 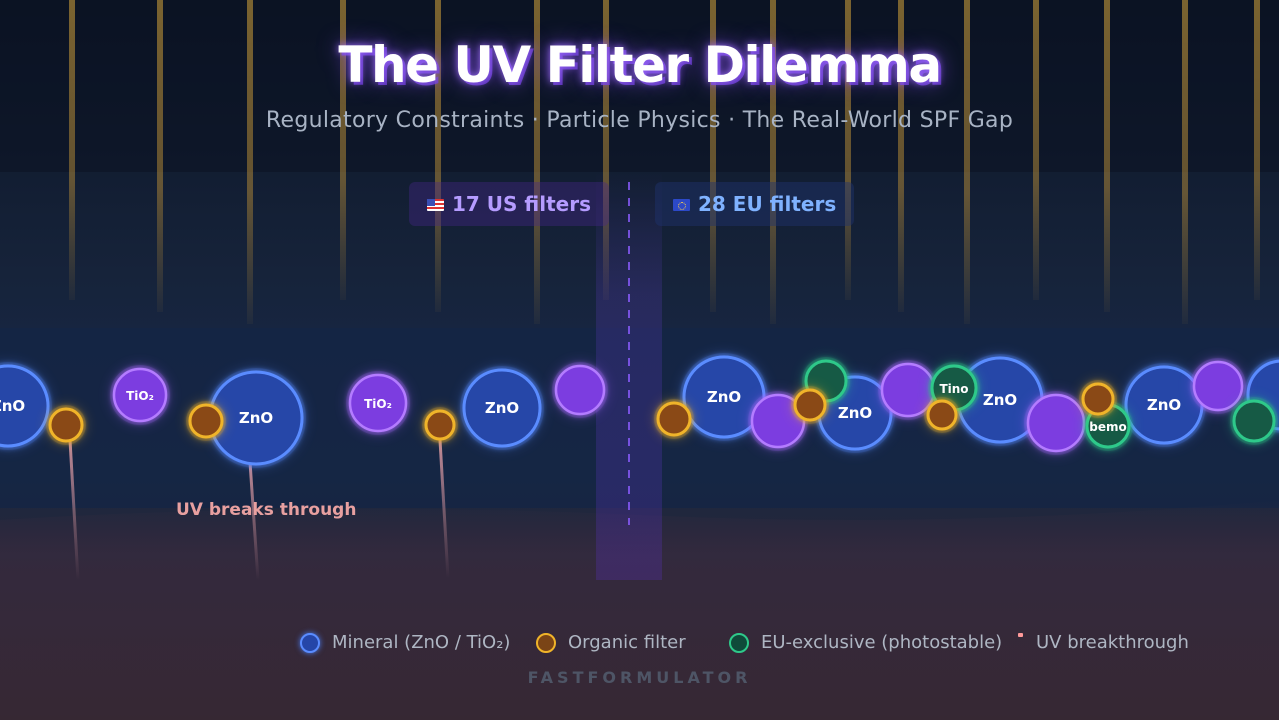 I want to click on eu-flag-icon, so click(x=681, y=205).